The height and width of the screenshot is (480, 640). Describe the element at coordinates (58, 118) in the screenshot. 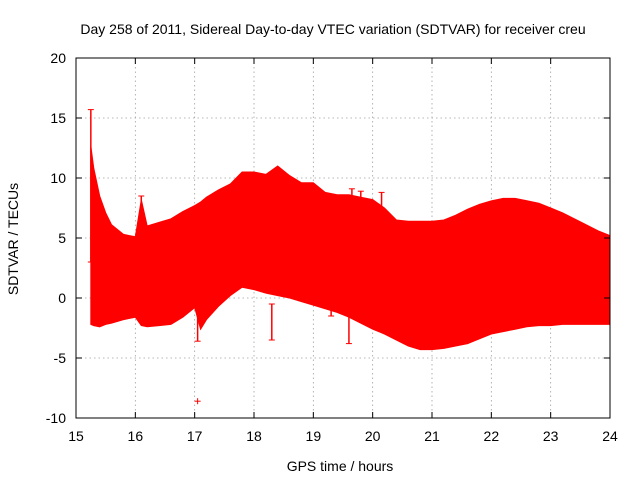

I see `y-tick-label: 15` at that location.